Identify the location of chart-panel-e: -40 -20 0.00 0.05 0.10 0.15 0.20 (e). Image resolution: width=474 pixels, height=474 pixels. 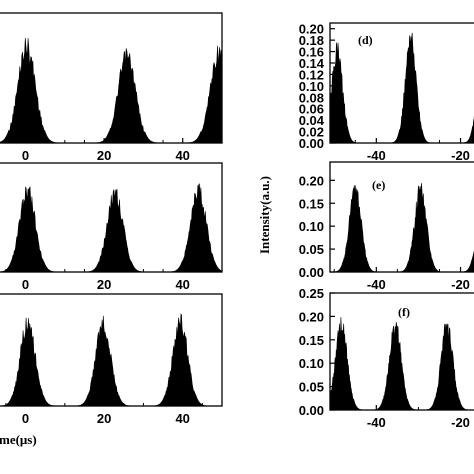
(386, 226).